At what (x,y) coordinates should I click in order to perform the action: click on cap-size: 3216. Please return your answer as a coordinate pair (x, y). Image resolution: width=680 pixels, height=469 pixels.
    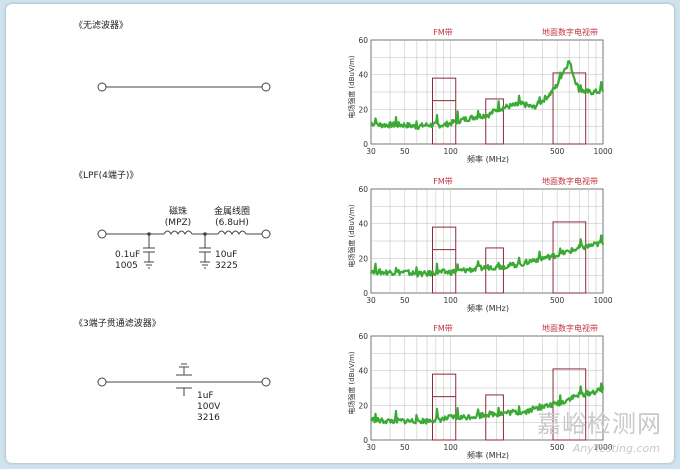
    Looking at the image, I should click on (208, 418).